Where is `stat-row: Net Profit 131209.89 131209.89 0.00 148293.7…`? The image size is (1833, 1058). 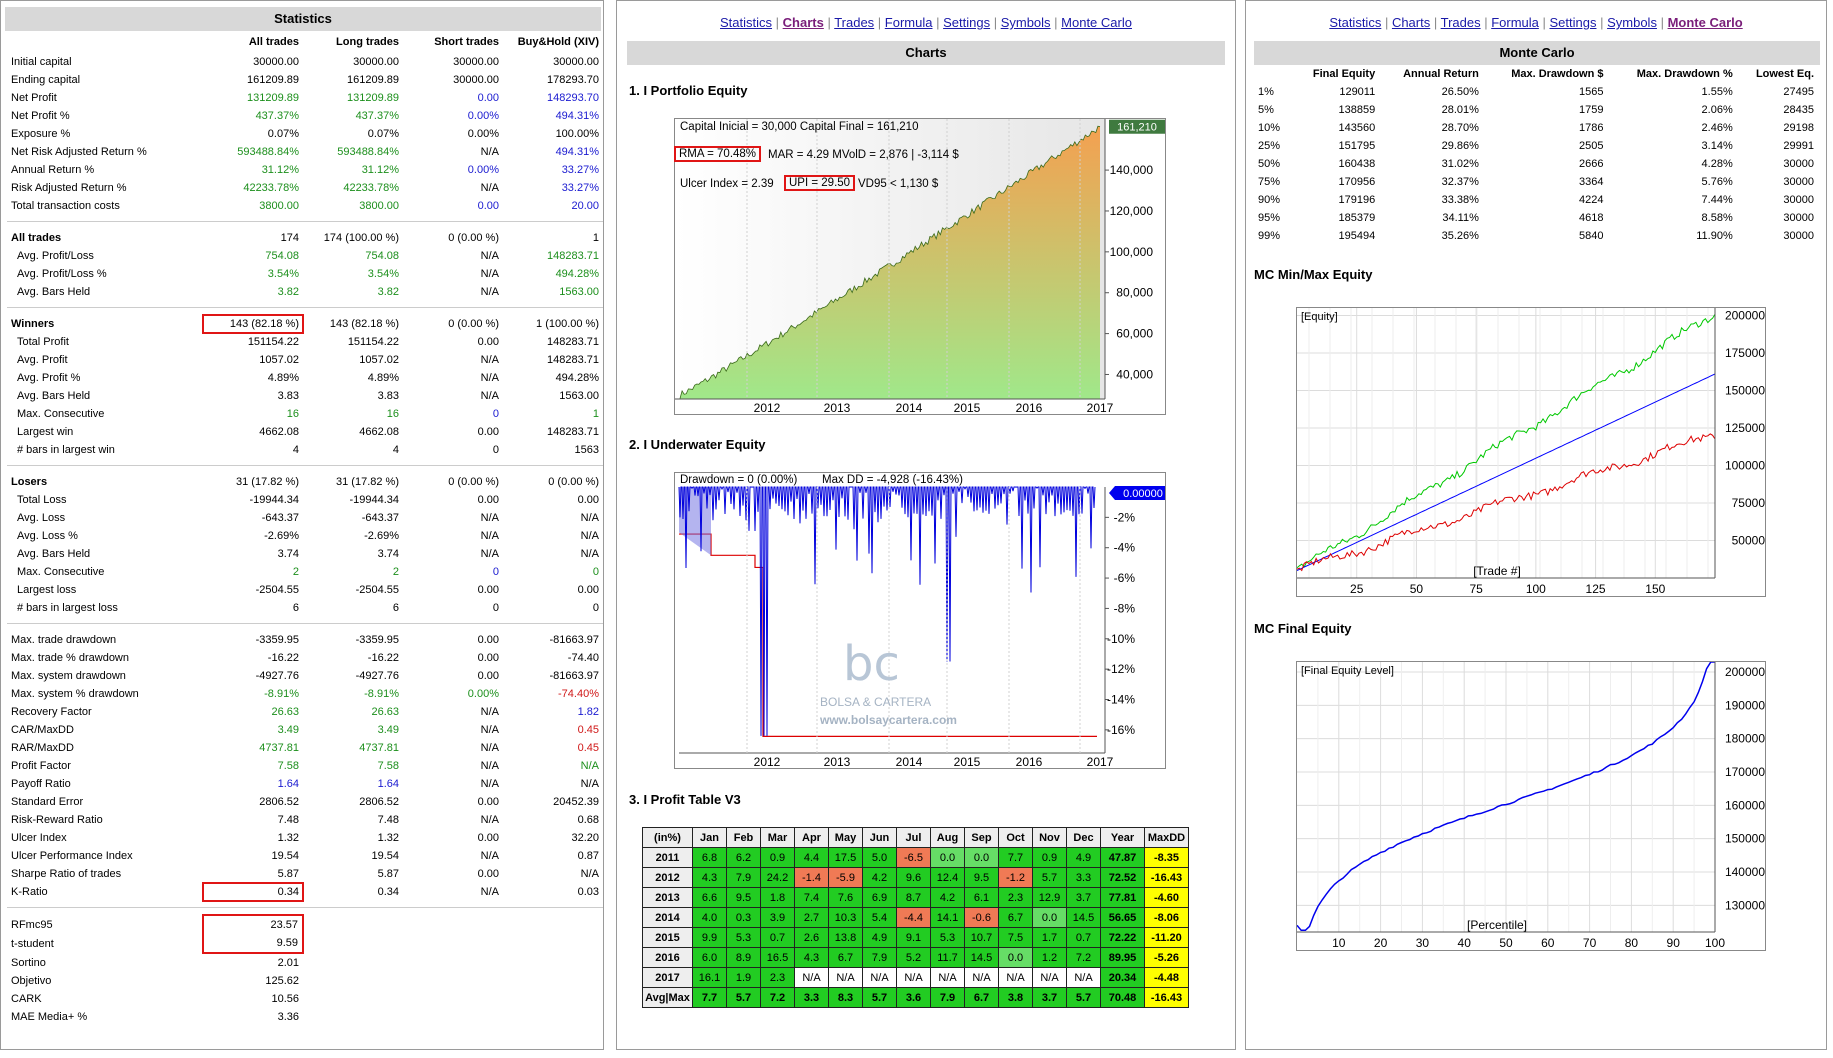 stat-row: Net Profit 131209.89 131209.89 0.00 148293.7… is located at coordinates (305, 98).